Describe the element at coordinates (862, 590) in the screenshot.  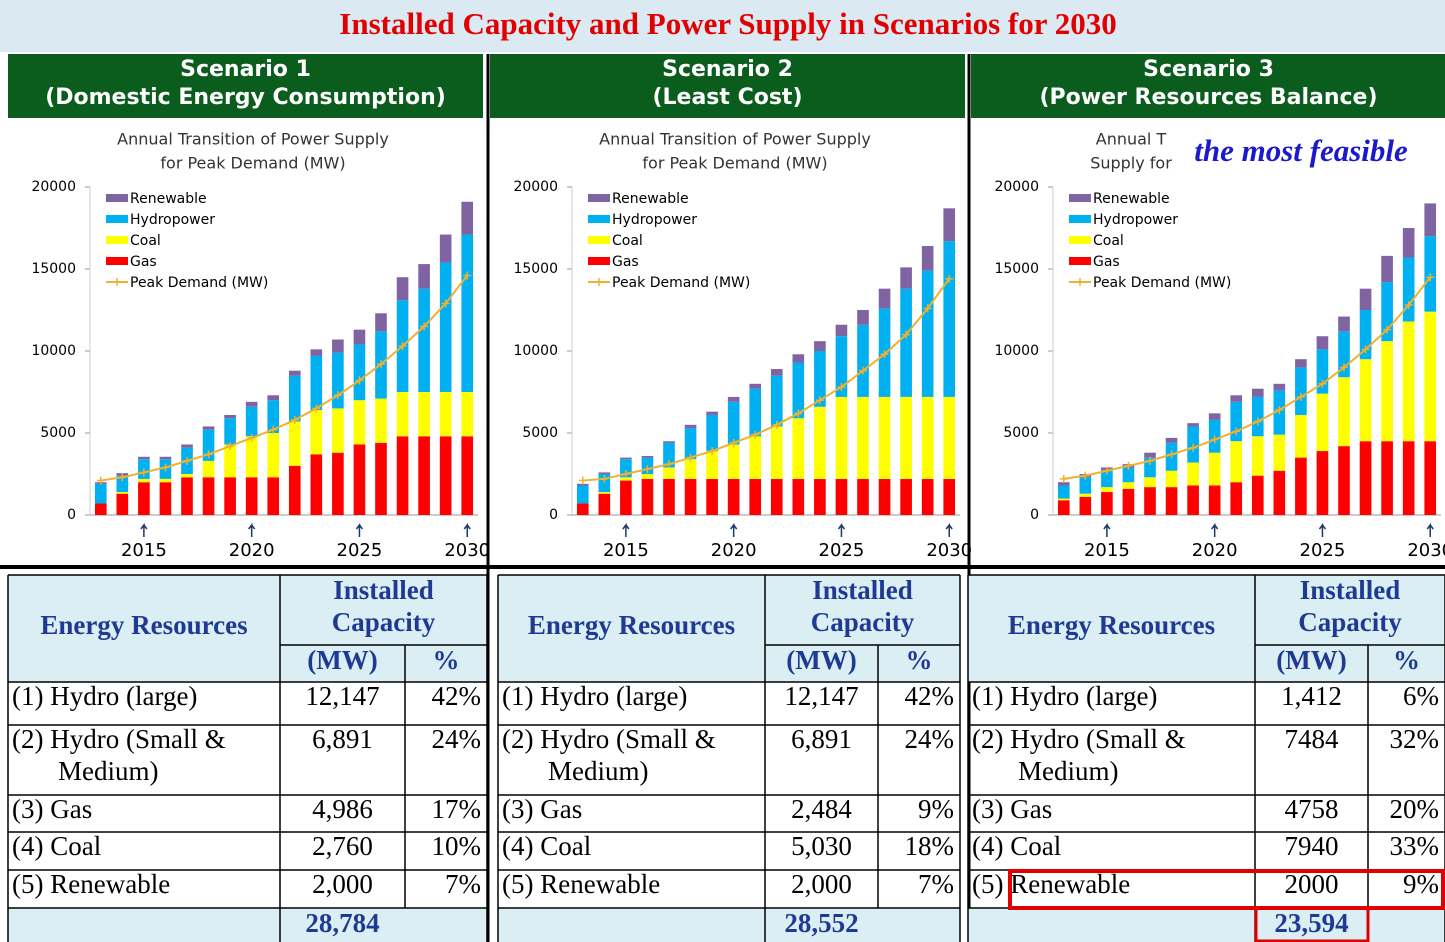
I see `column-header: Installed` at that location.